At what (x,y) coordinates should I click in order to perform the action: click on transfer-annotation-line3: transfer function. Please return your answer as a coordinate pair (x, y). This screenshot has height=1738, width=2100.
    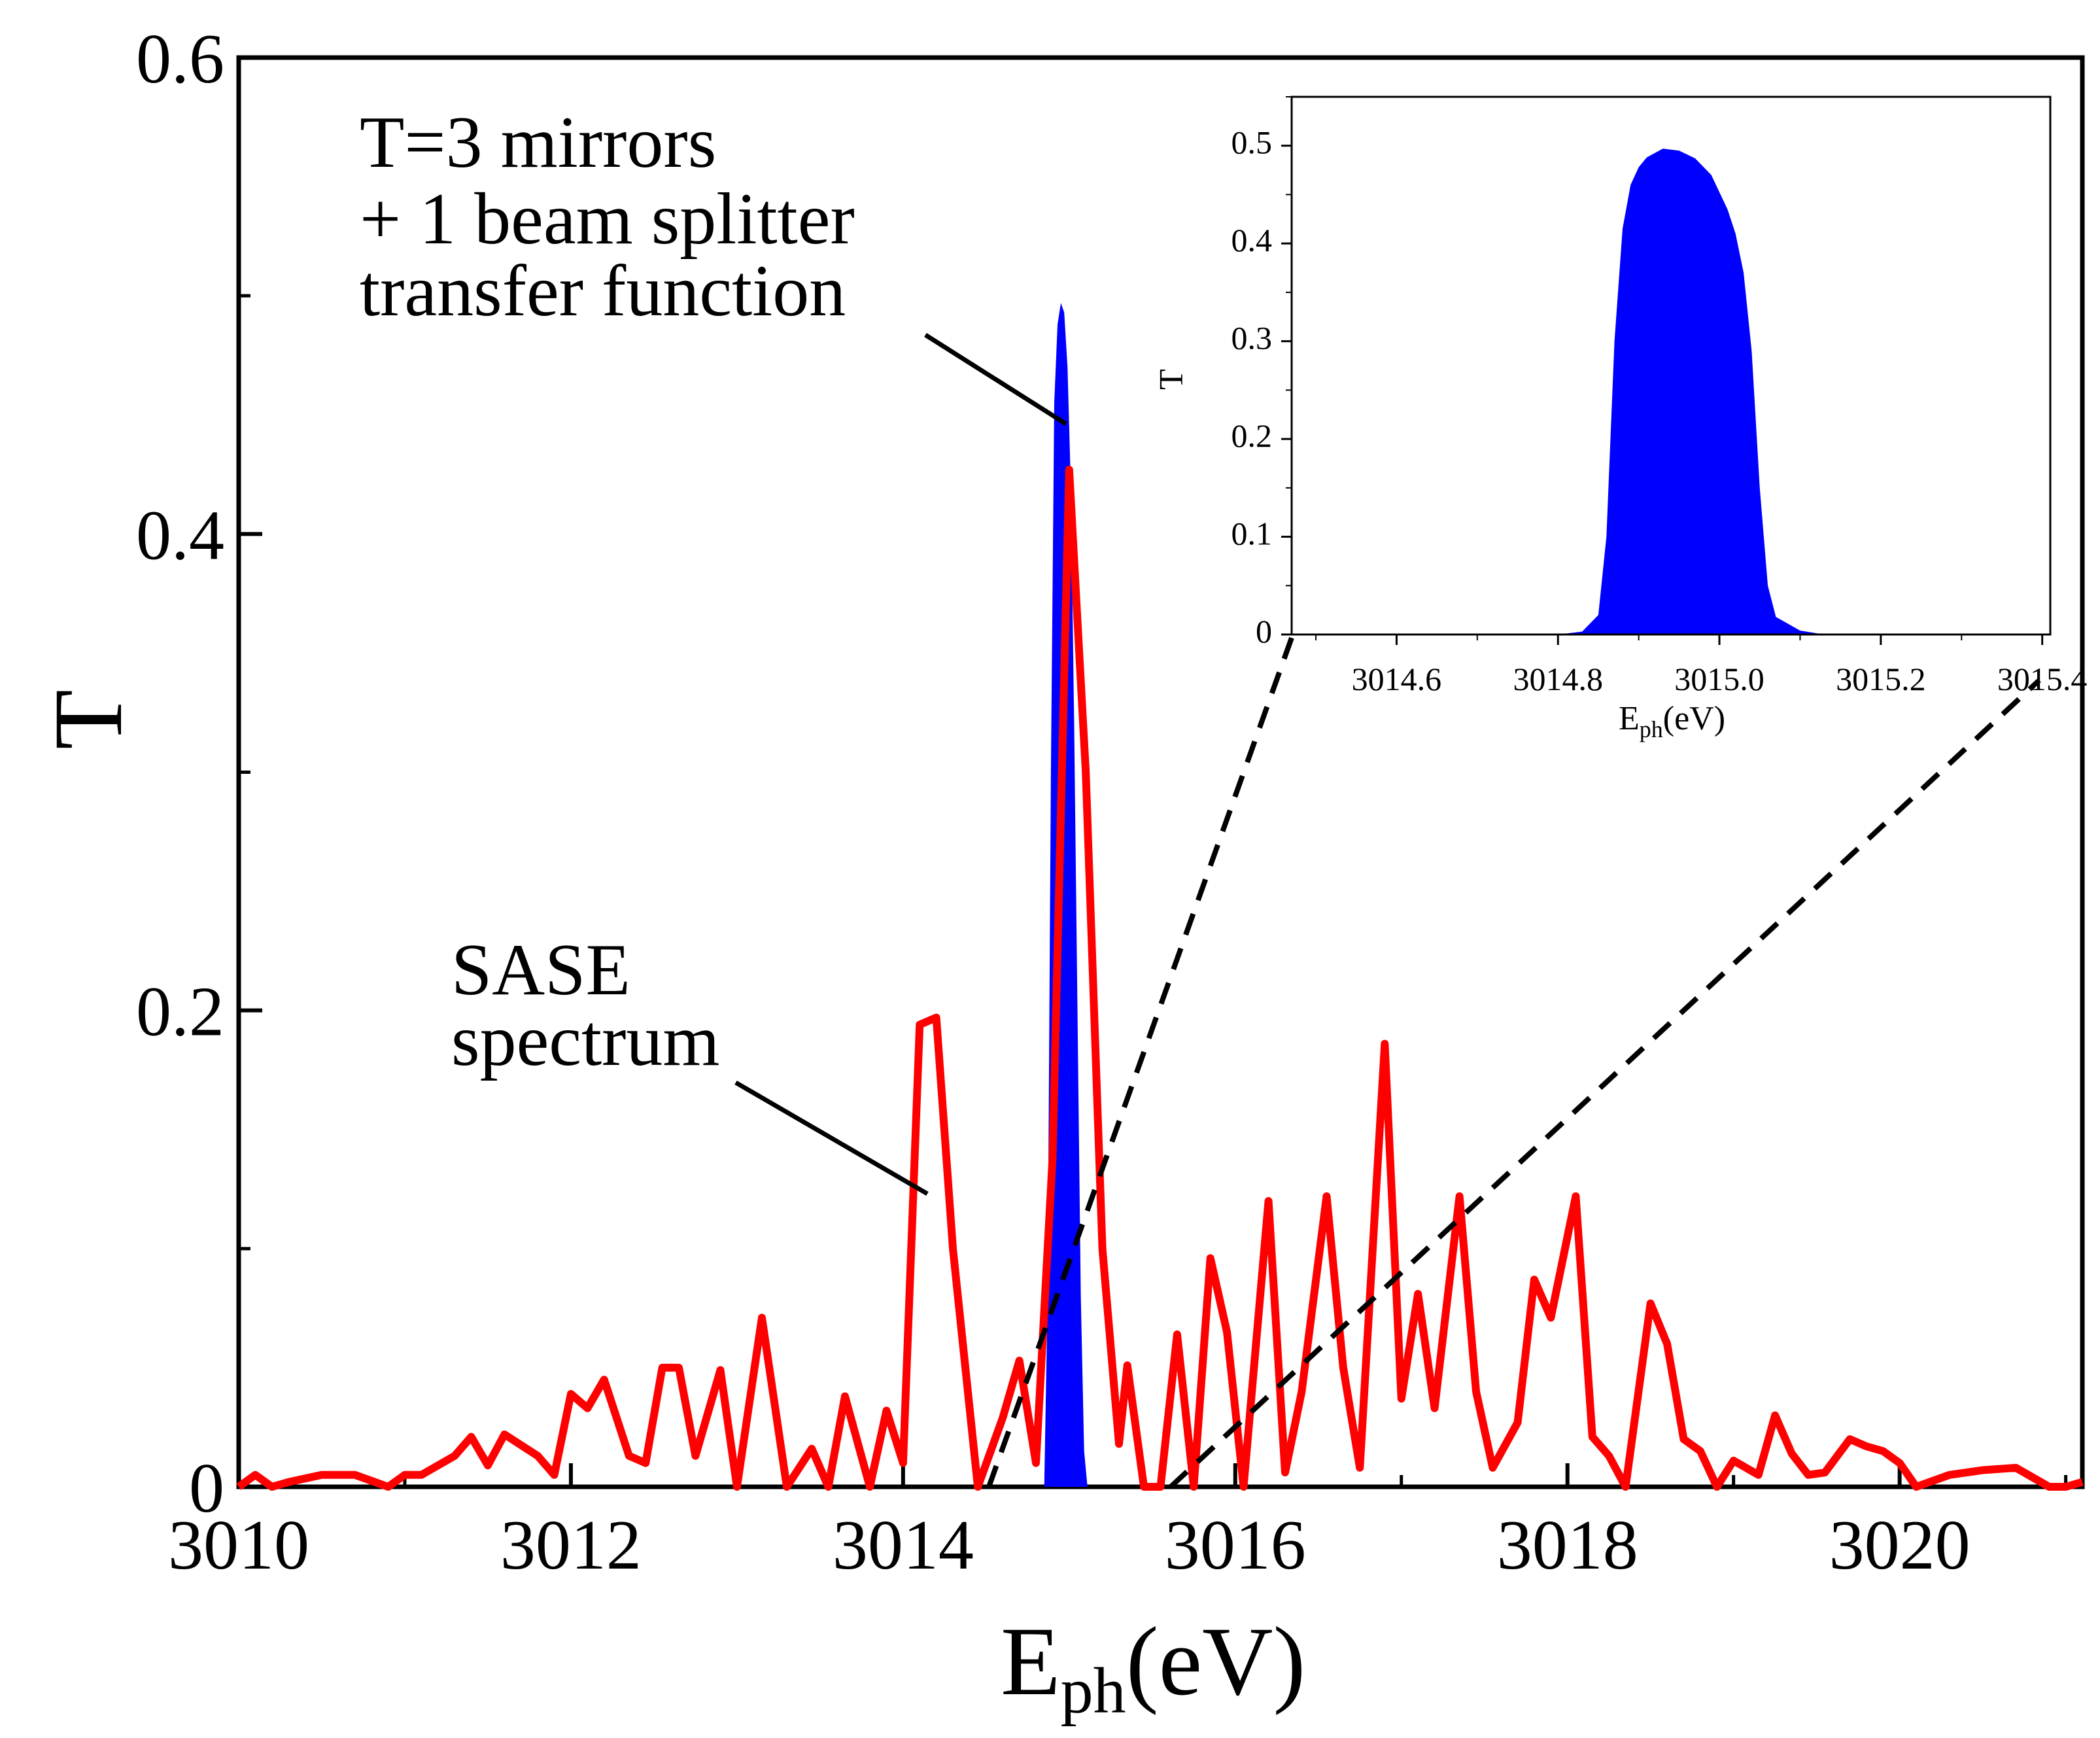
    Looking at the image, I should click on (603, 291).